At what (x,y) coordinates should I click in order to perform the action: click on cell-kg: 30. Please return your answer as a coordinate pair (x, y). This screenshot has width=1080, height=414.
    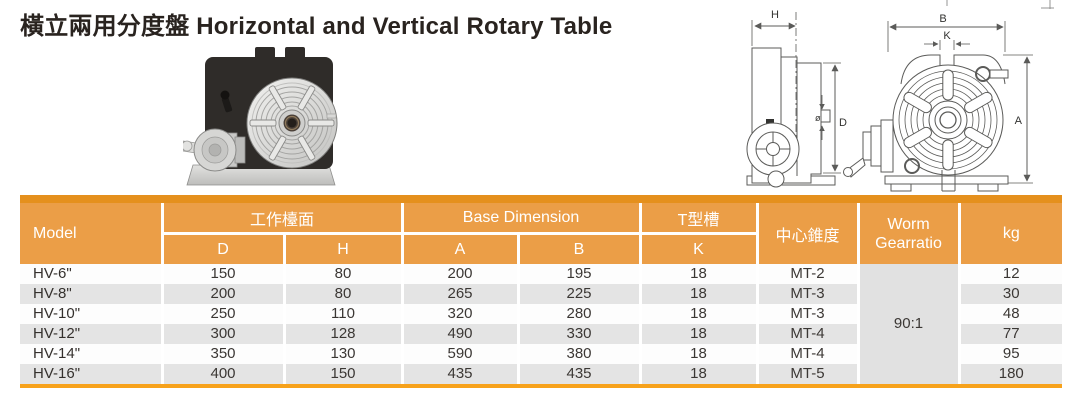
    Looking at the image, I should click on (1010, 294).